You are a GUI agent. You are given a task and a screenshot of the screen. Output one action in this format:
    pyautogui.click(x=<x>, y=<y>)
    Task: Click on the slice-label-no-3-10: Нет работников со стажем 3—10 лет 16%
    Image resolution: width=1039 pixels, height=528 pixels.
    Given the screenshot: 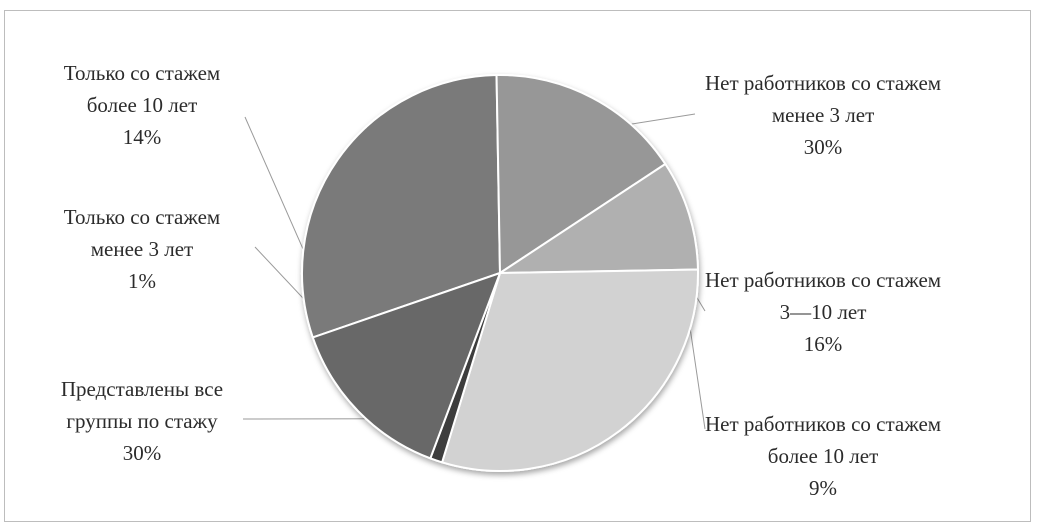 What is the action you would take?
    pyautogui.click(x=823, y=312)
    